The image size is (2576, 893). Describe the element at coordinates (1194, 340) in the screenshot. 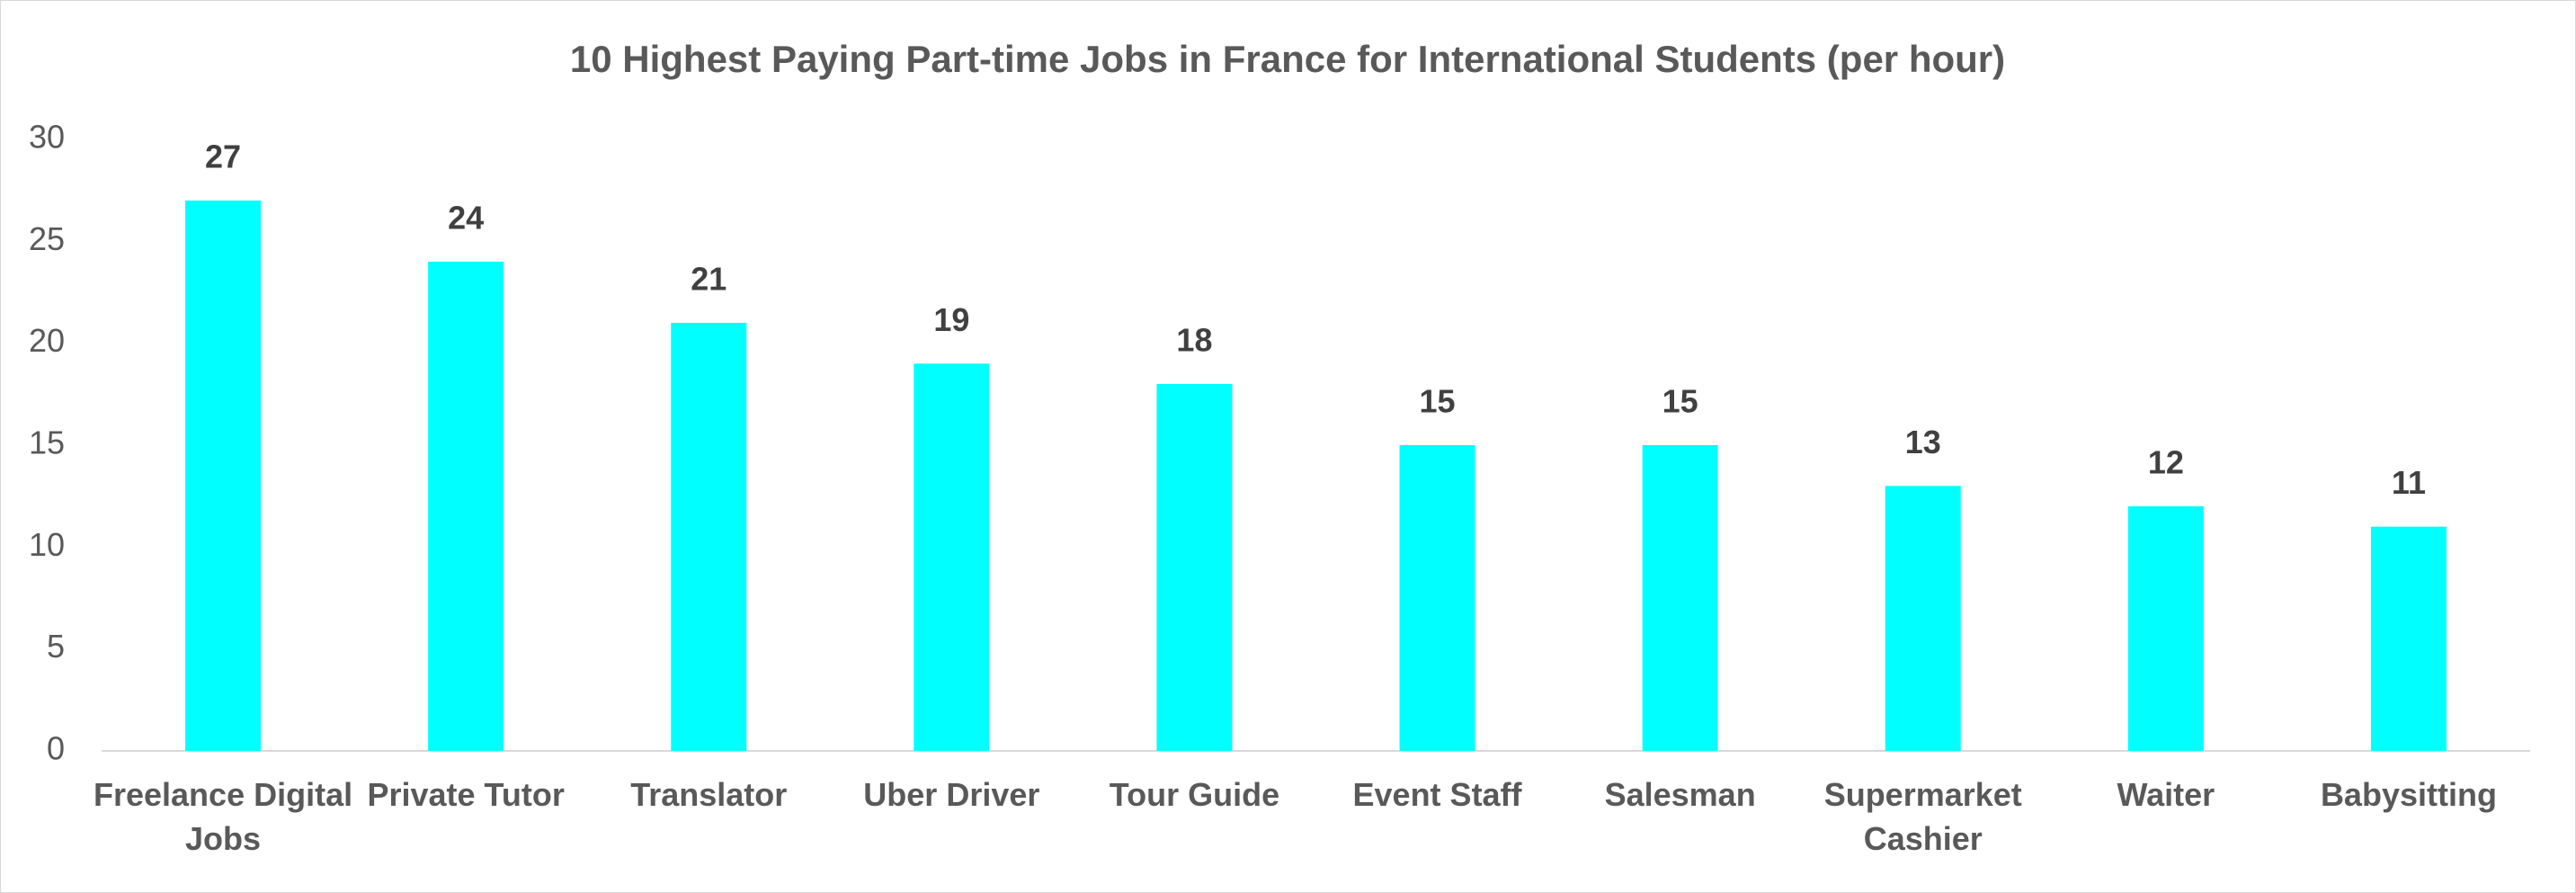

I see `data-label: 18` at that location.